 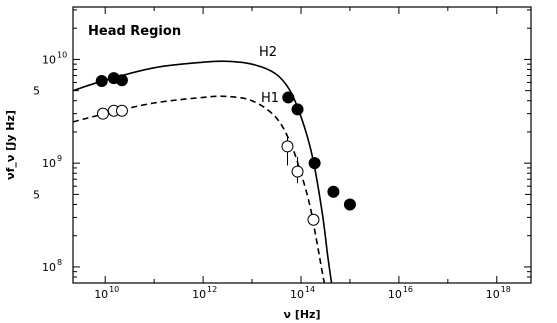 I want to click on y-tick-exponent: 8, so click(x=59, y=262).